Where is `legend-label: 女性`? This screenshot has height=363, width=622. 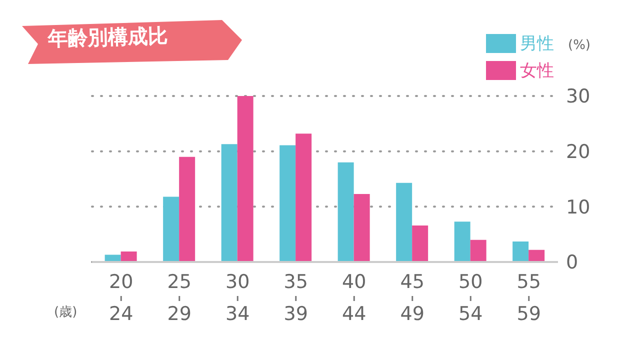
legend-label: 女性 is located at coordinates (537, 71).